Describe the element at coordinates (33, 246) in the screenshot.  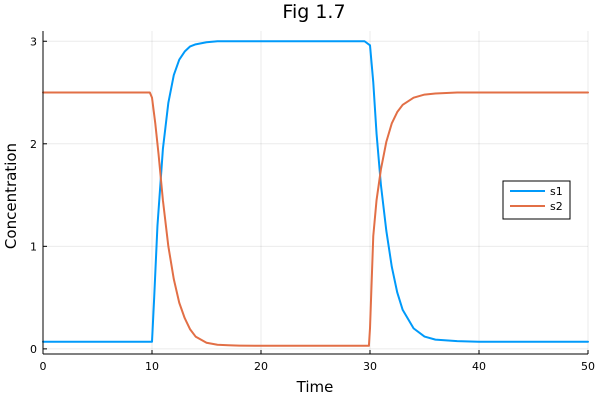
I see `y-tick-label: 1` at that location.